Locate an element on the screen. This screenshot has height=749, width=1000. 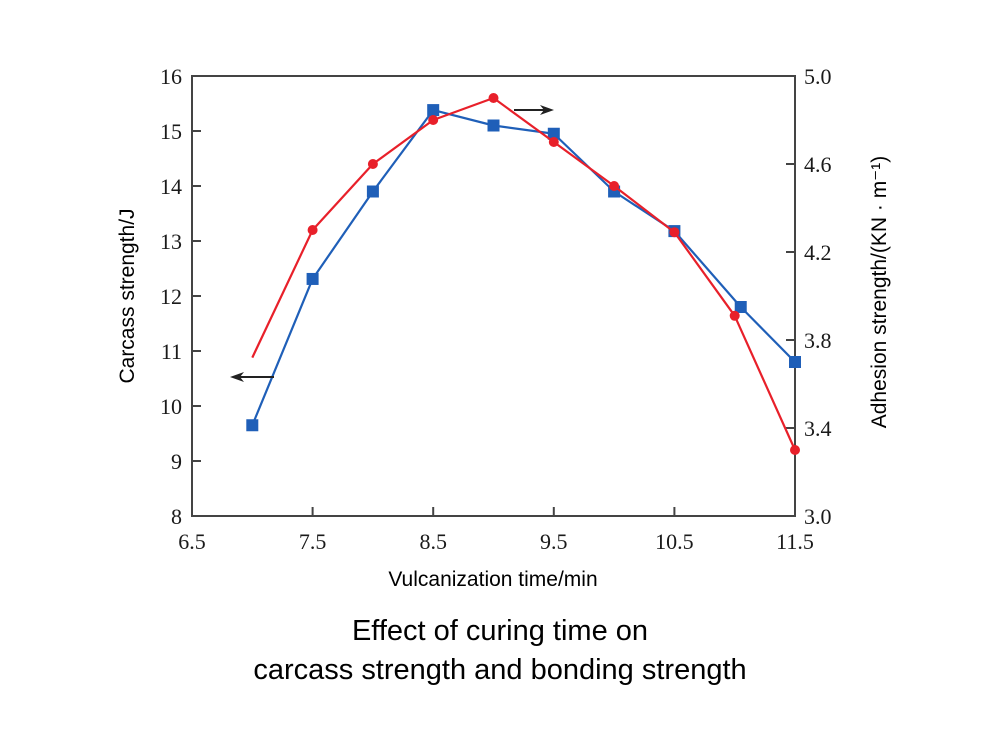
y-left-tick-label: 14 is located at coordinates (171, 186).